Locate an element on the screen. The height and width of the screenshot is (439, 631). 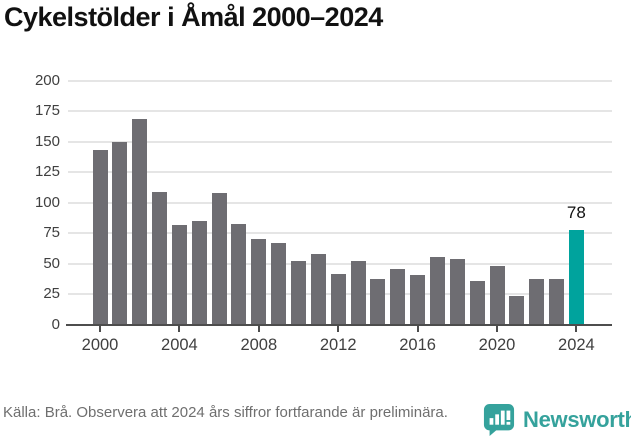
y-tick-label: 50 is located at coordinates (51, 263).